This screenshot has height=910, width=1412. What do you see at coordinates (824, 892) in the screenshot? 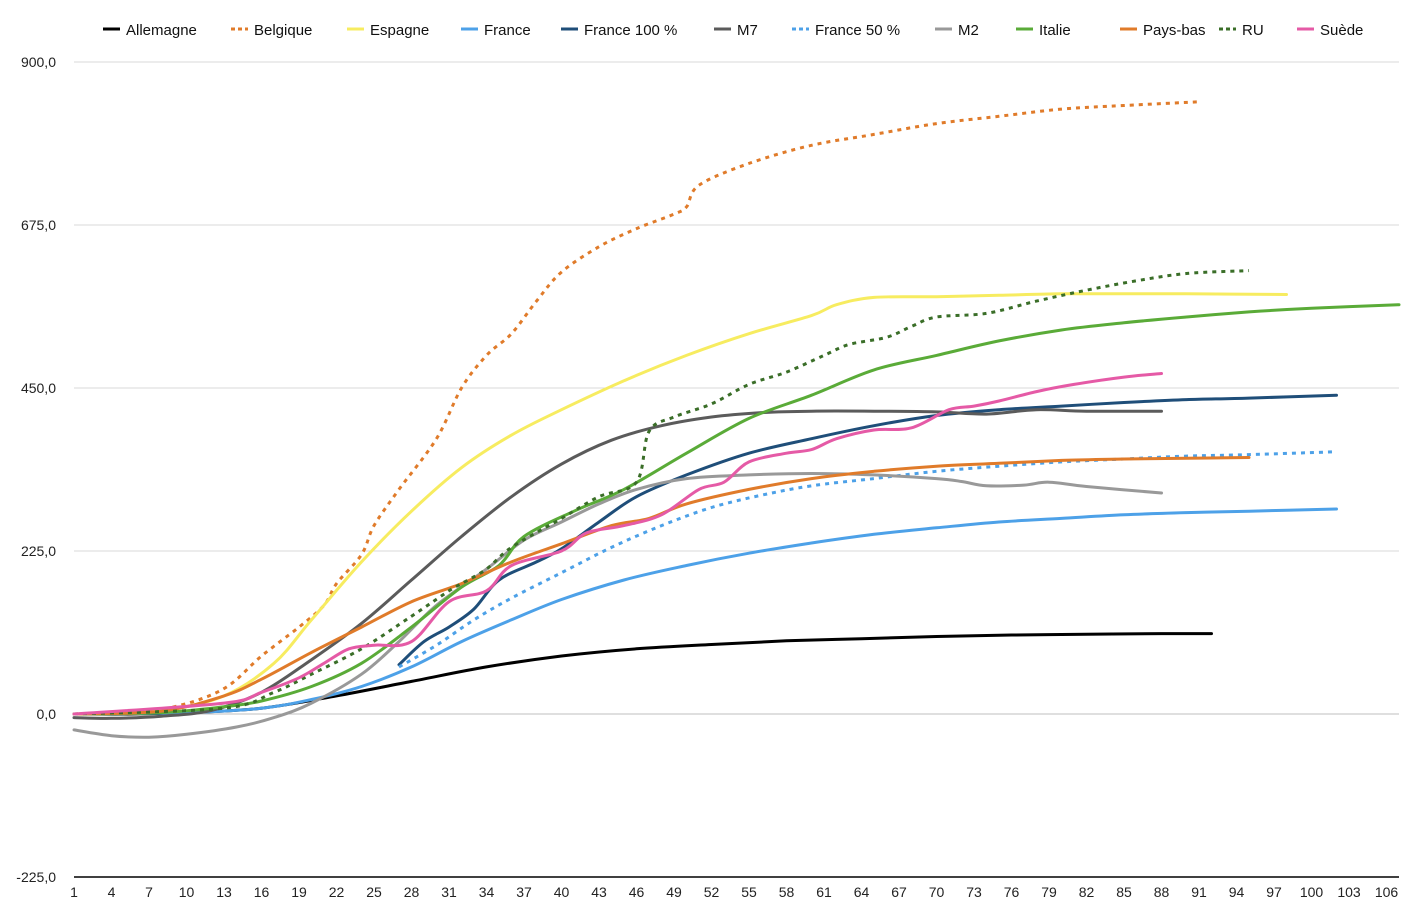
I see `x-tick-label: 61` at bounding box center [824, 892].